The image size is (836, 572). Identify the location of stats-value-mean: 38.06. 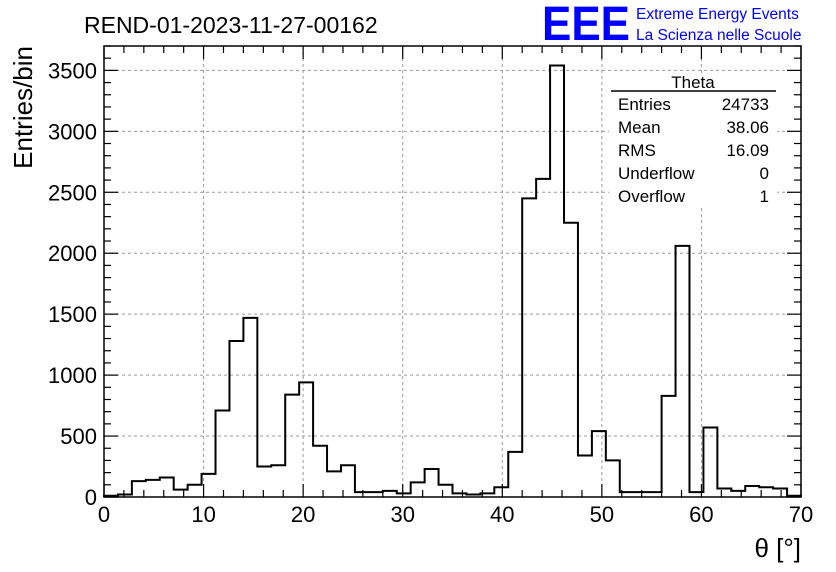
(747, 127).